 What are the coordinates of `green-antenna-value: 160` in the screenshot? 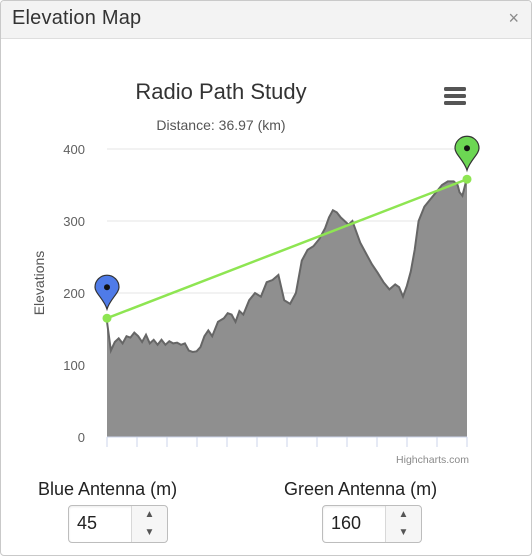 It's located at (346, 523).